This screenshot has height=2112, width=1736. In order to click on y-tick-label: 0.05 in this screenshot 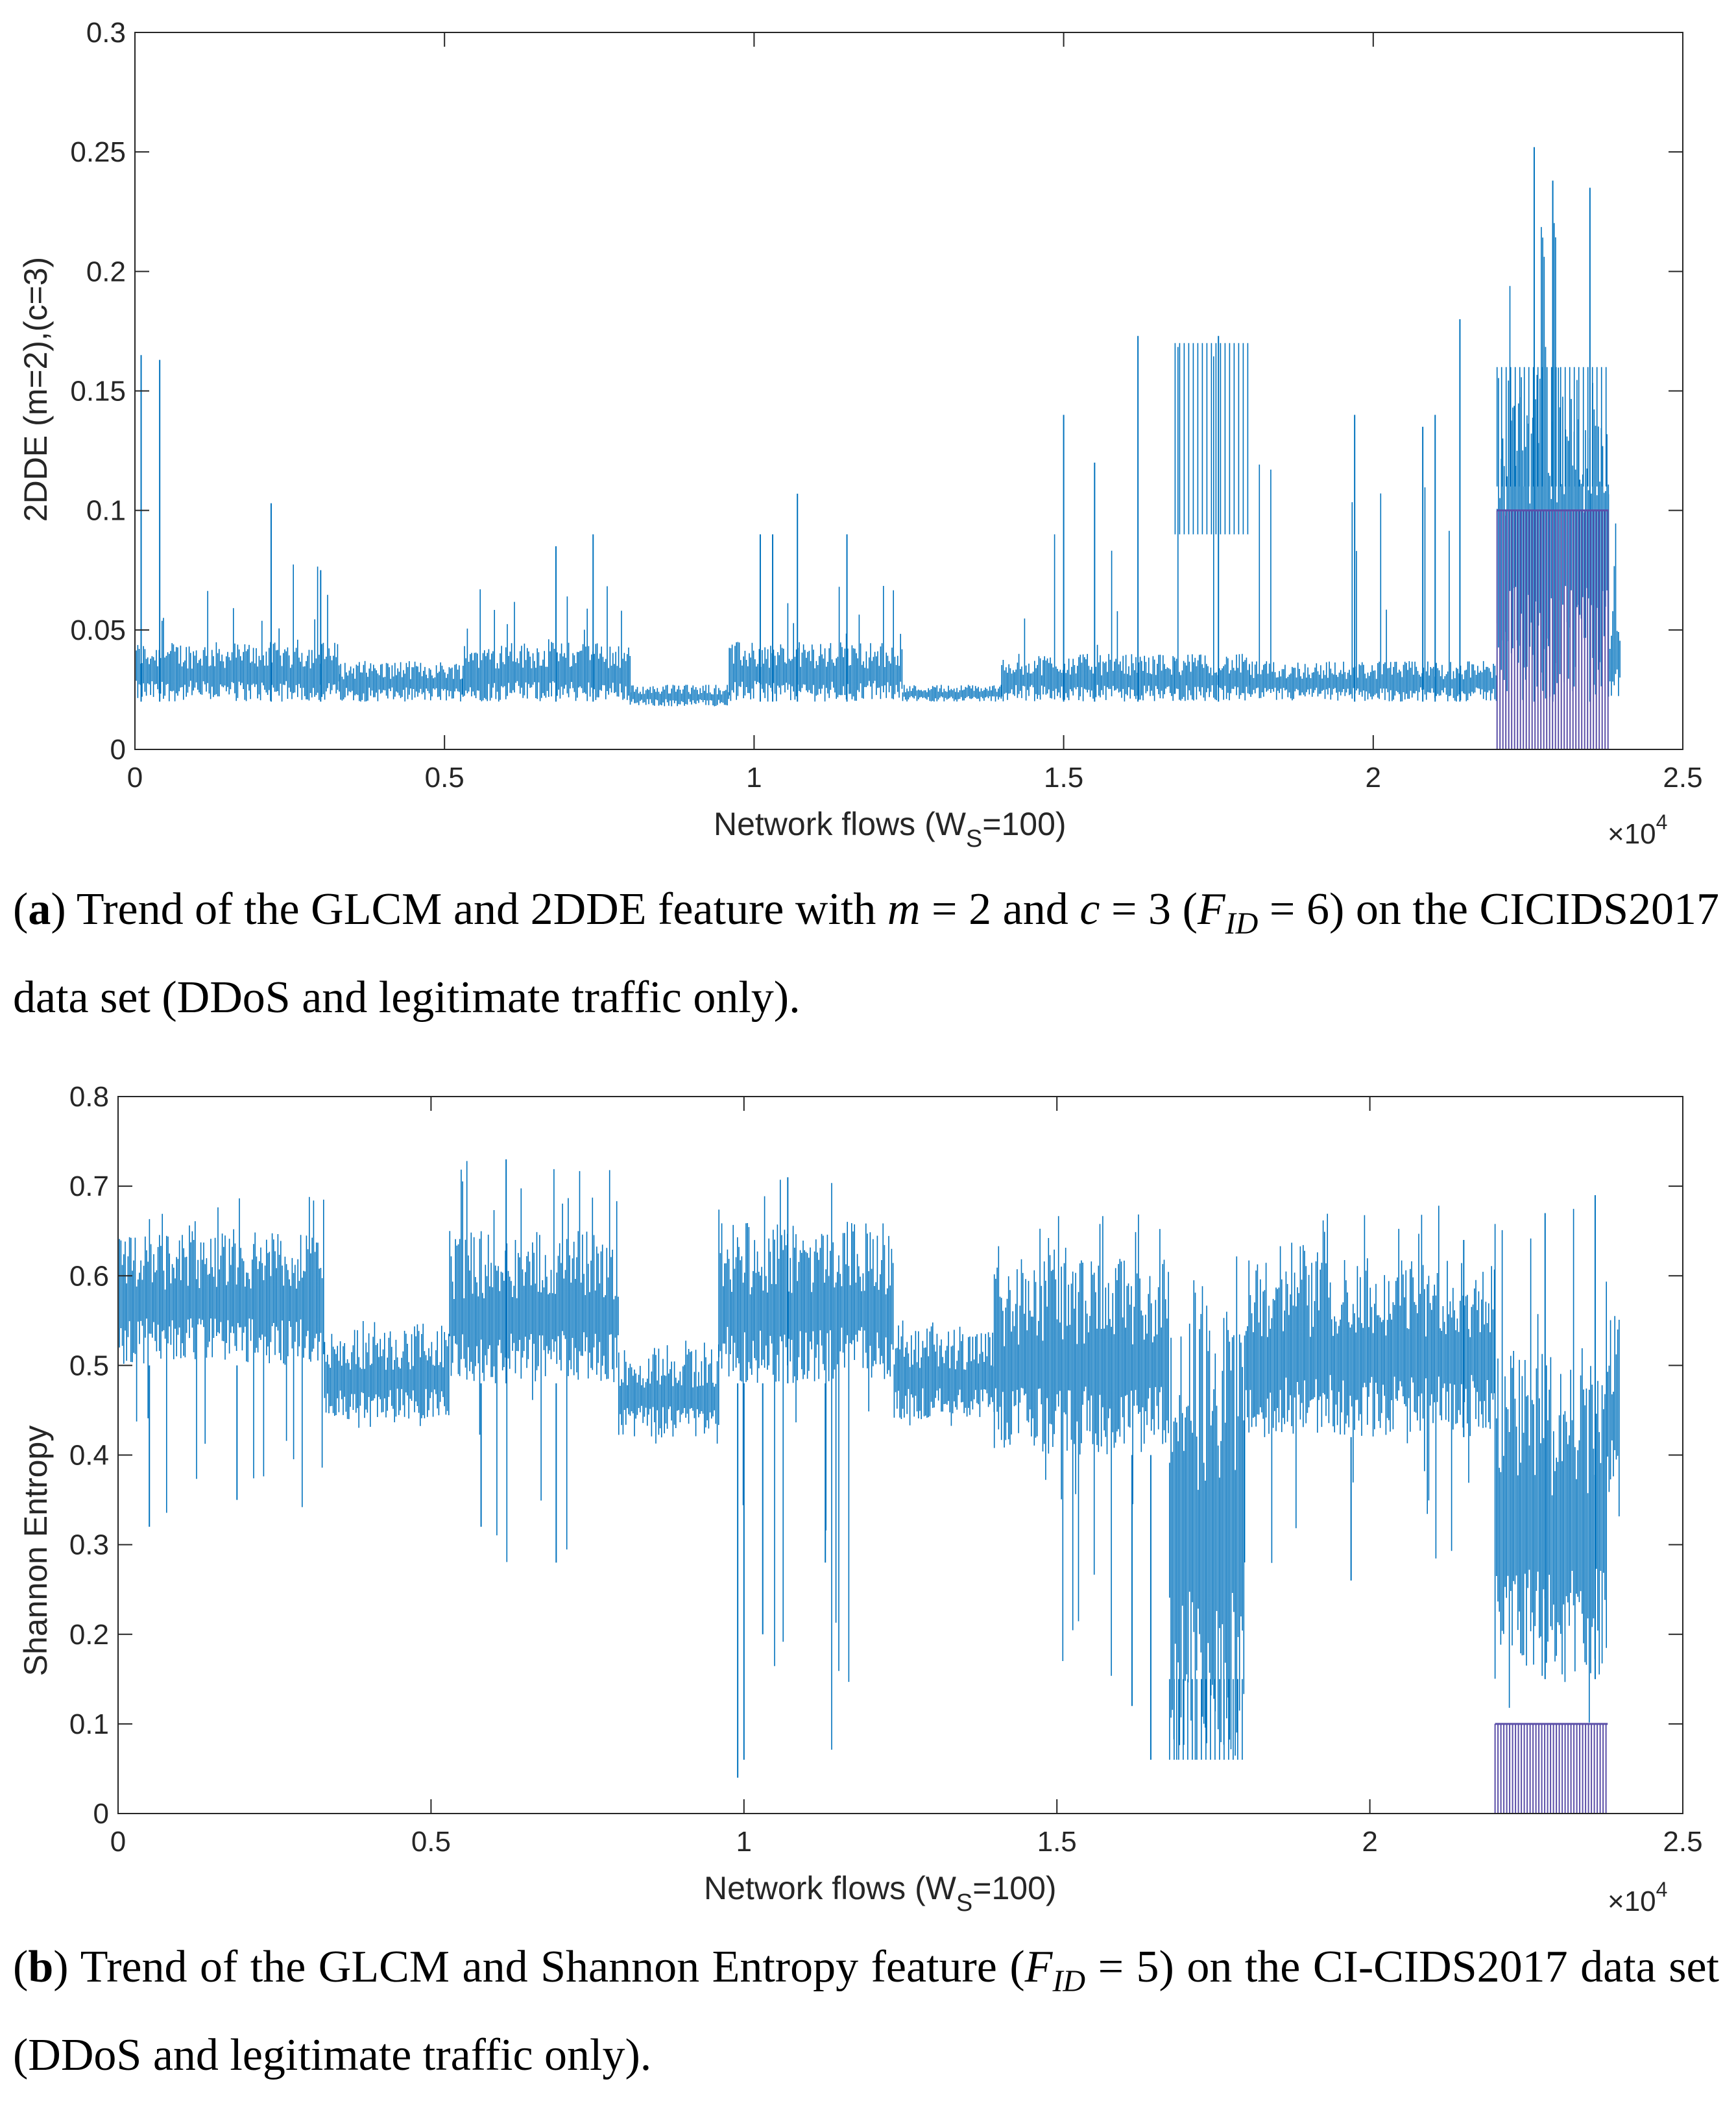, I will do `click(98, 630)`.